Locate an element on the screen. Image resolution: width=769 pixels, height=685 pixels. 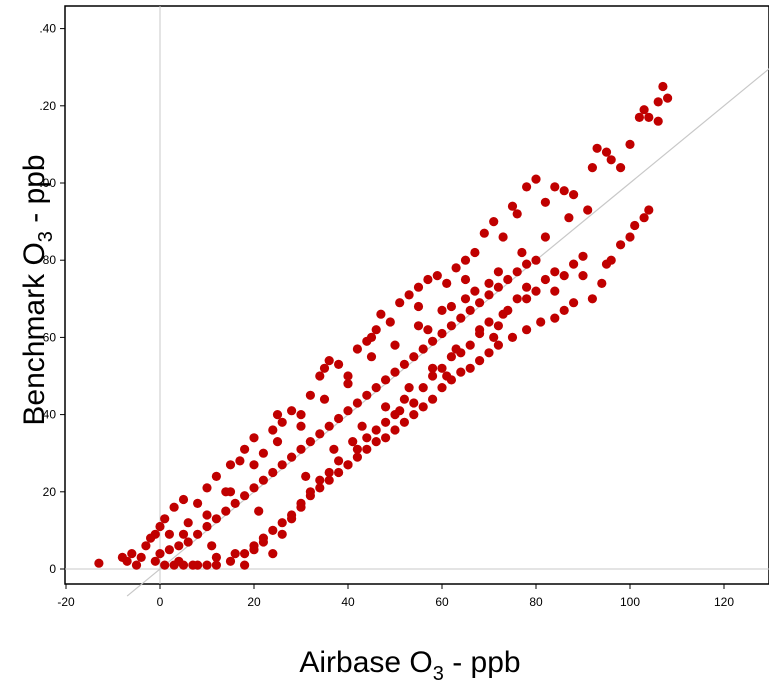
y-tick-label: .20 is located at coordinates (47, 106).